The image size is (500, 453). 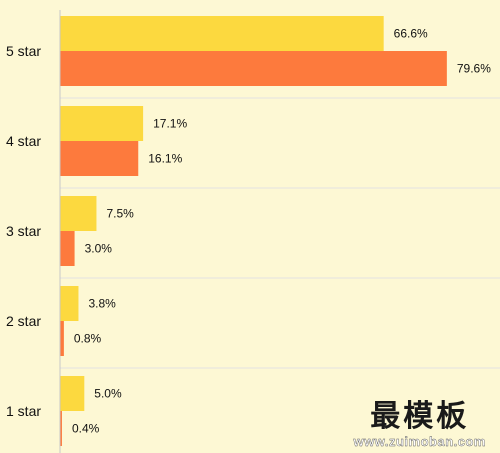 I want to click on value-label: 5.0%, so click(x=108, y=394).